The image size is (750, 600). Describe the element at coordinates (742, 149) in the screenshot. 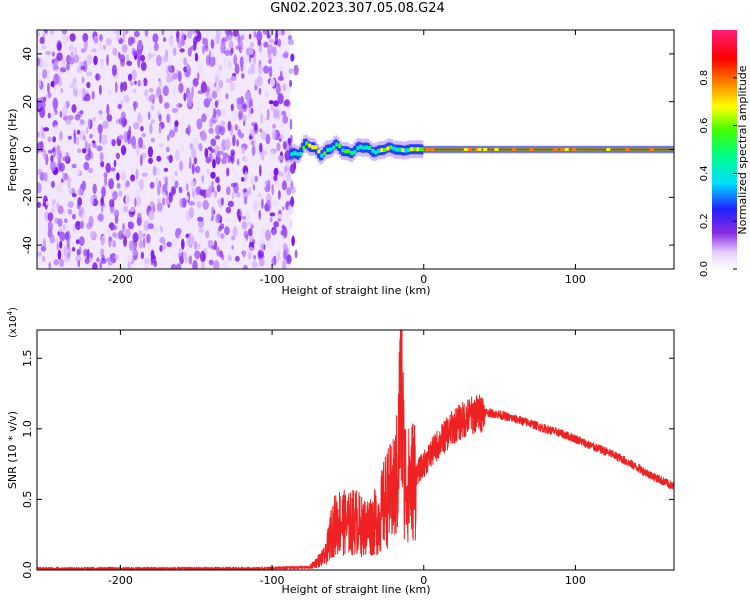

I see `colorbar-label: Normalized spectral amplitude` at that location.